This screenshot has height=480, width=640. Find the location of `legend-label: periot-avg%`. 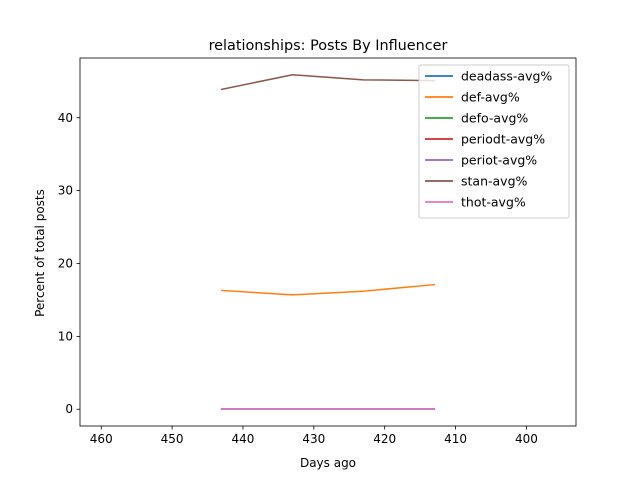

legend-label: periot-avg% is located at coordinates (499, 160).